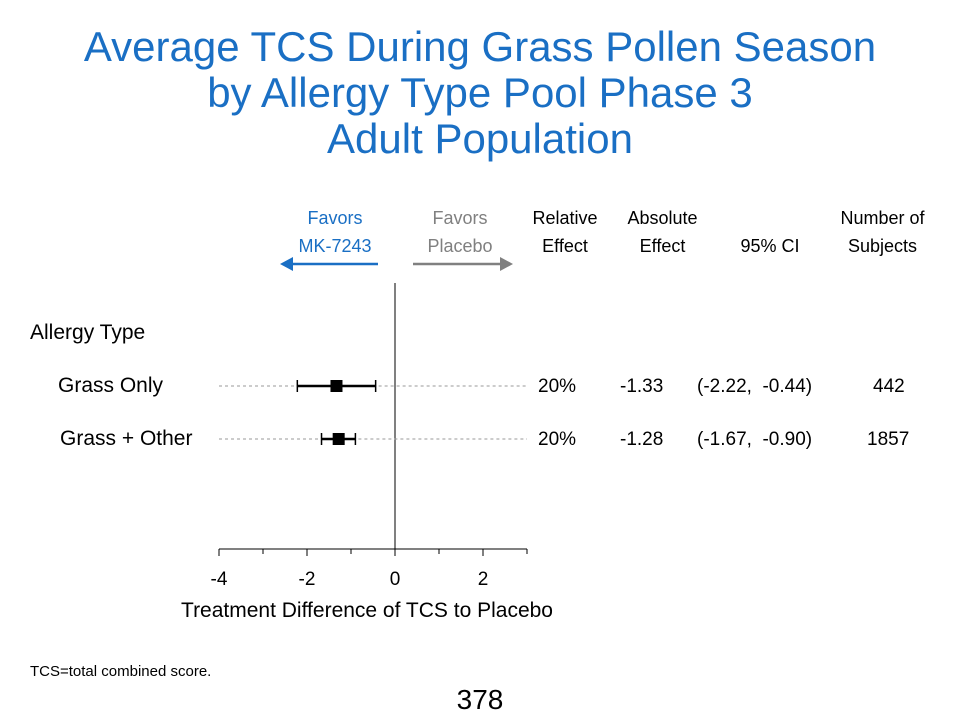 The width and height of the screenshot is (960, 720). I want to click on page-number: 378, so click(480, 699).